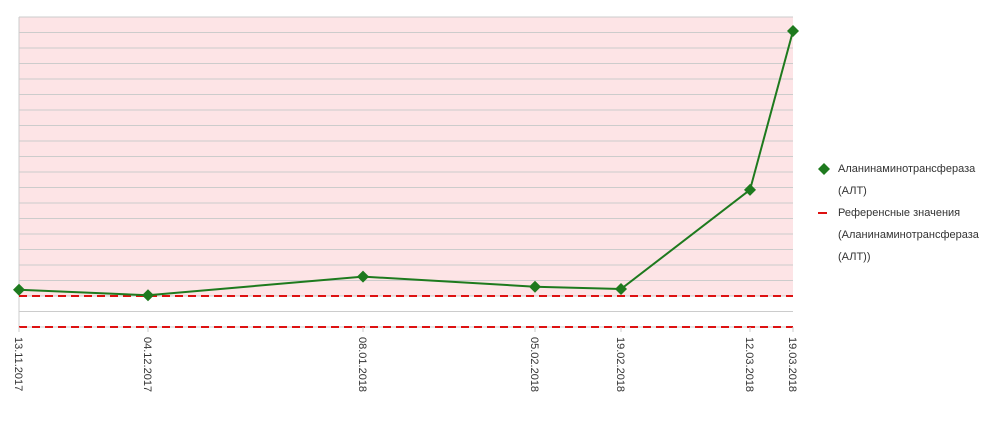 This screenshot has height=423, width=1008. I want to click on x-tick-label: 19.03.2018, so click(792, 364).